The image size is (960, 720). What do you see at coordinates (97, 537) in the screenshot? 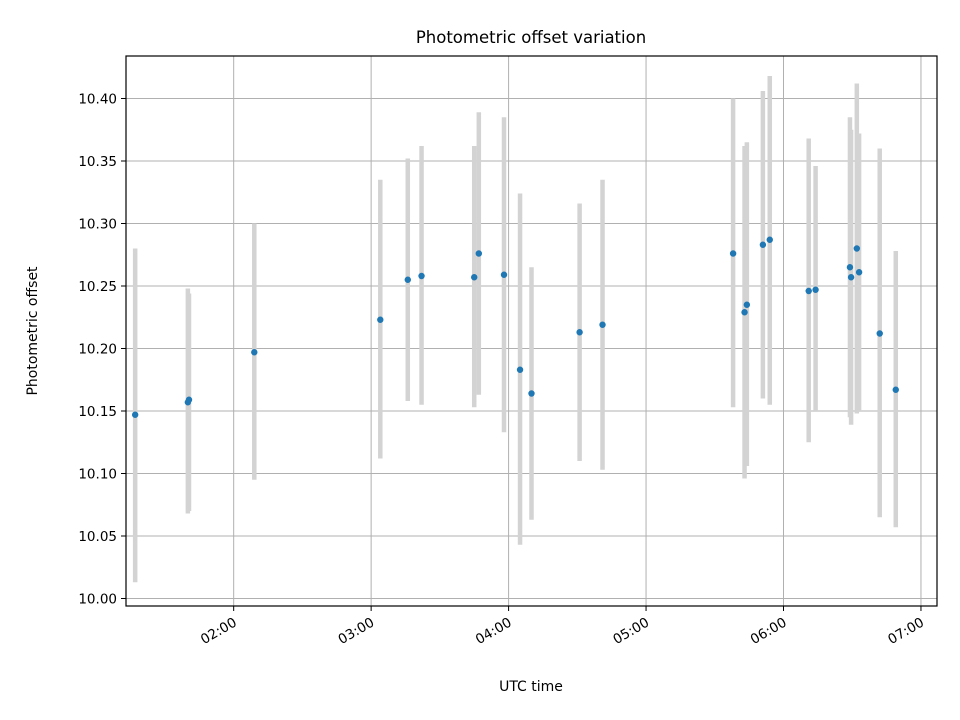
I see `y-tick-label: 10.05` at bounding box center [97, 537].